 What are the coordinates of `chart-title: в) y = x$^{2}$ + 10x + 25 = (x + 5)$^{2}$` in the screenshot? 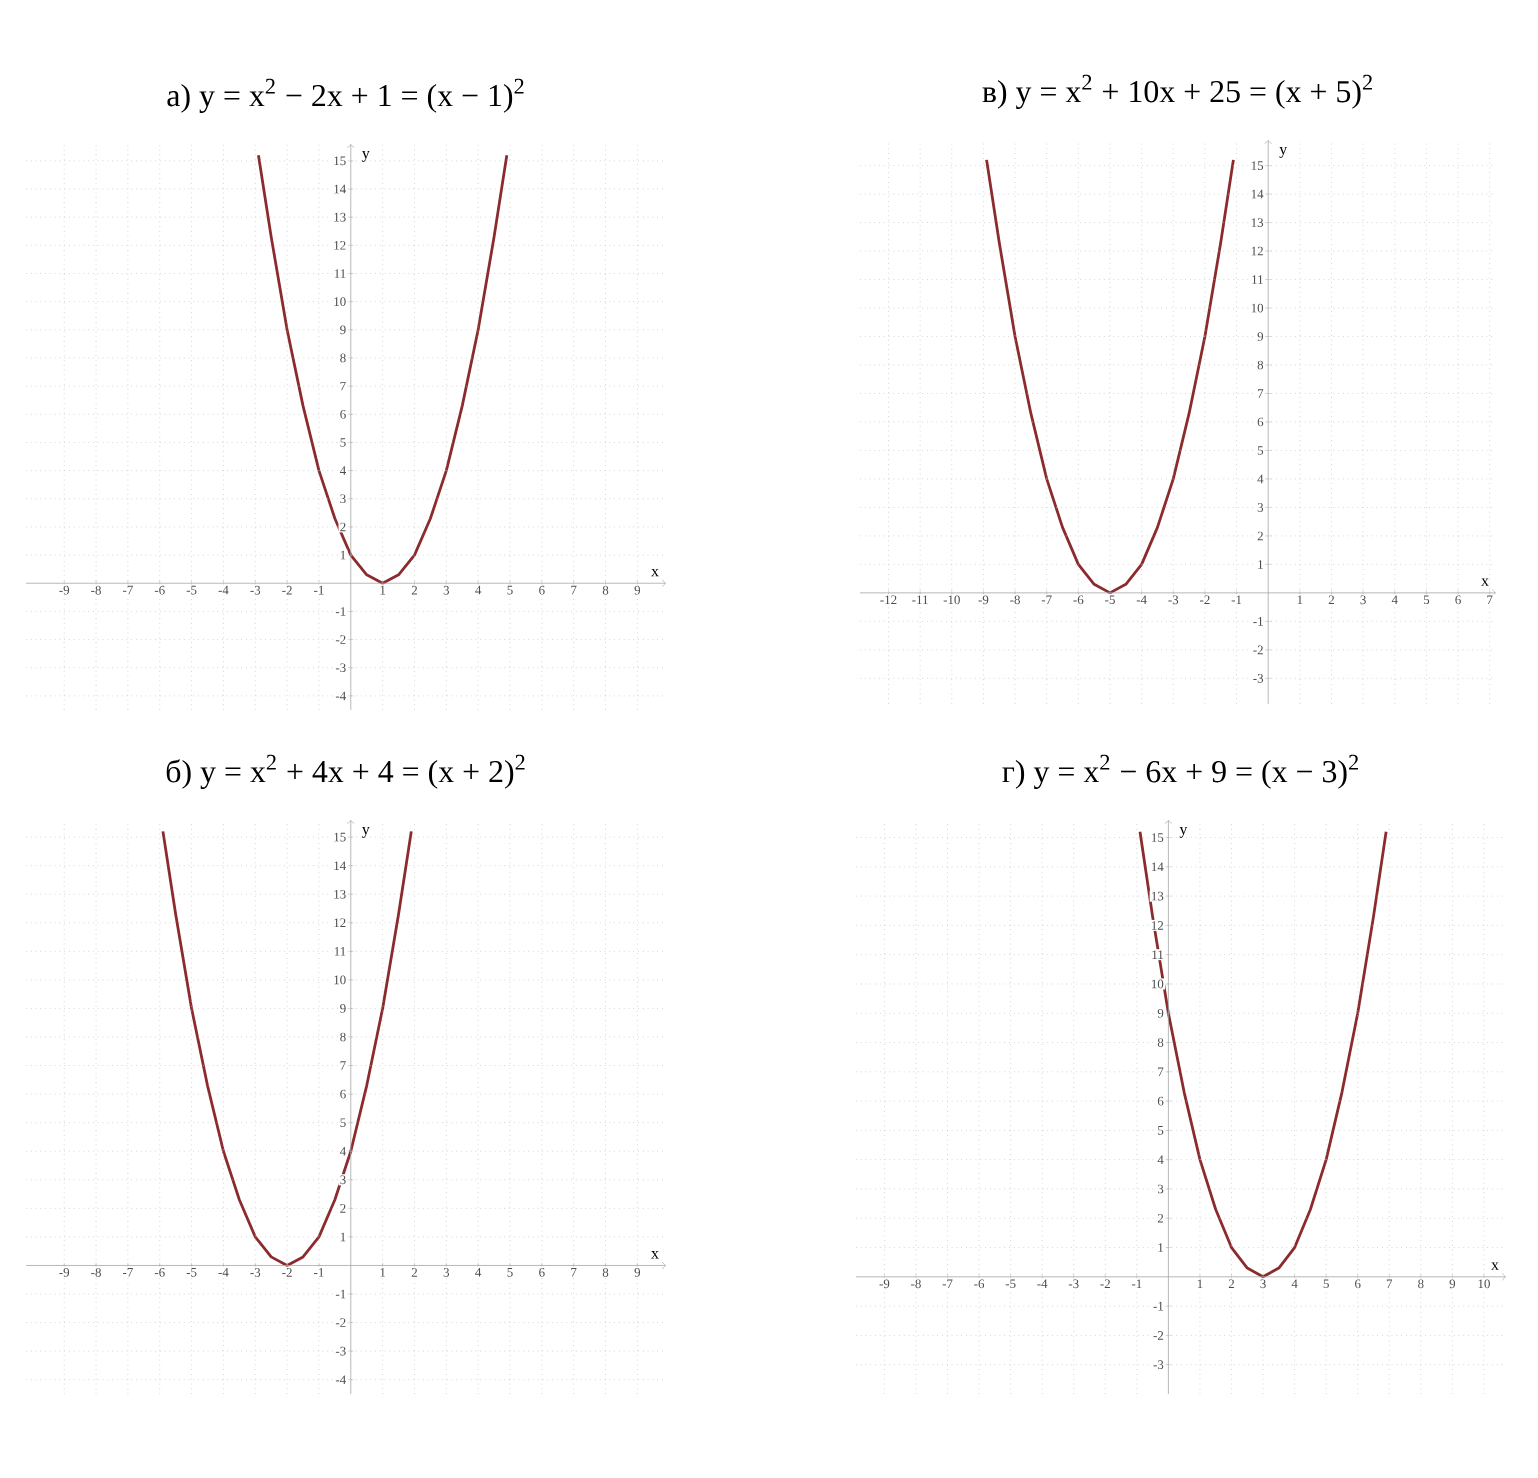 It's located at (1177, 91).